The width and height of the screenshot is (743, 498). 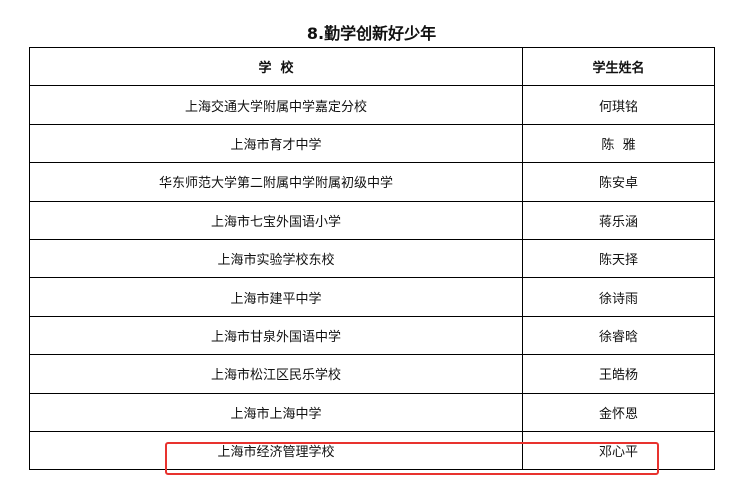 What do you see at coordinates (618, 335) in the screenshot?
I see `cell-student-name: 徐睿晗` at bounding box center [618, 335].